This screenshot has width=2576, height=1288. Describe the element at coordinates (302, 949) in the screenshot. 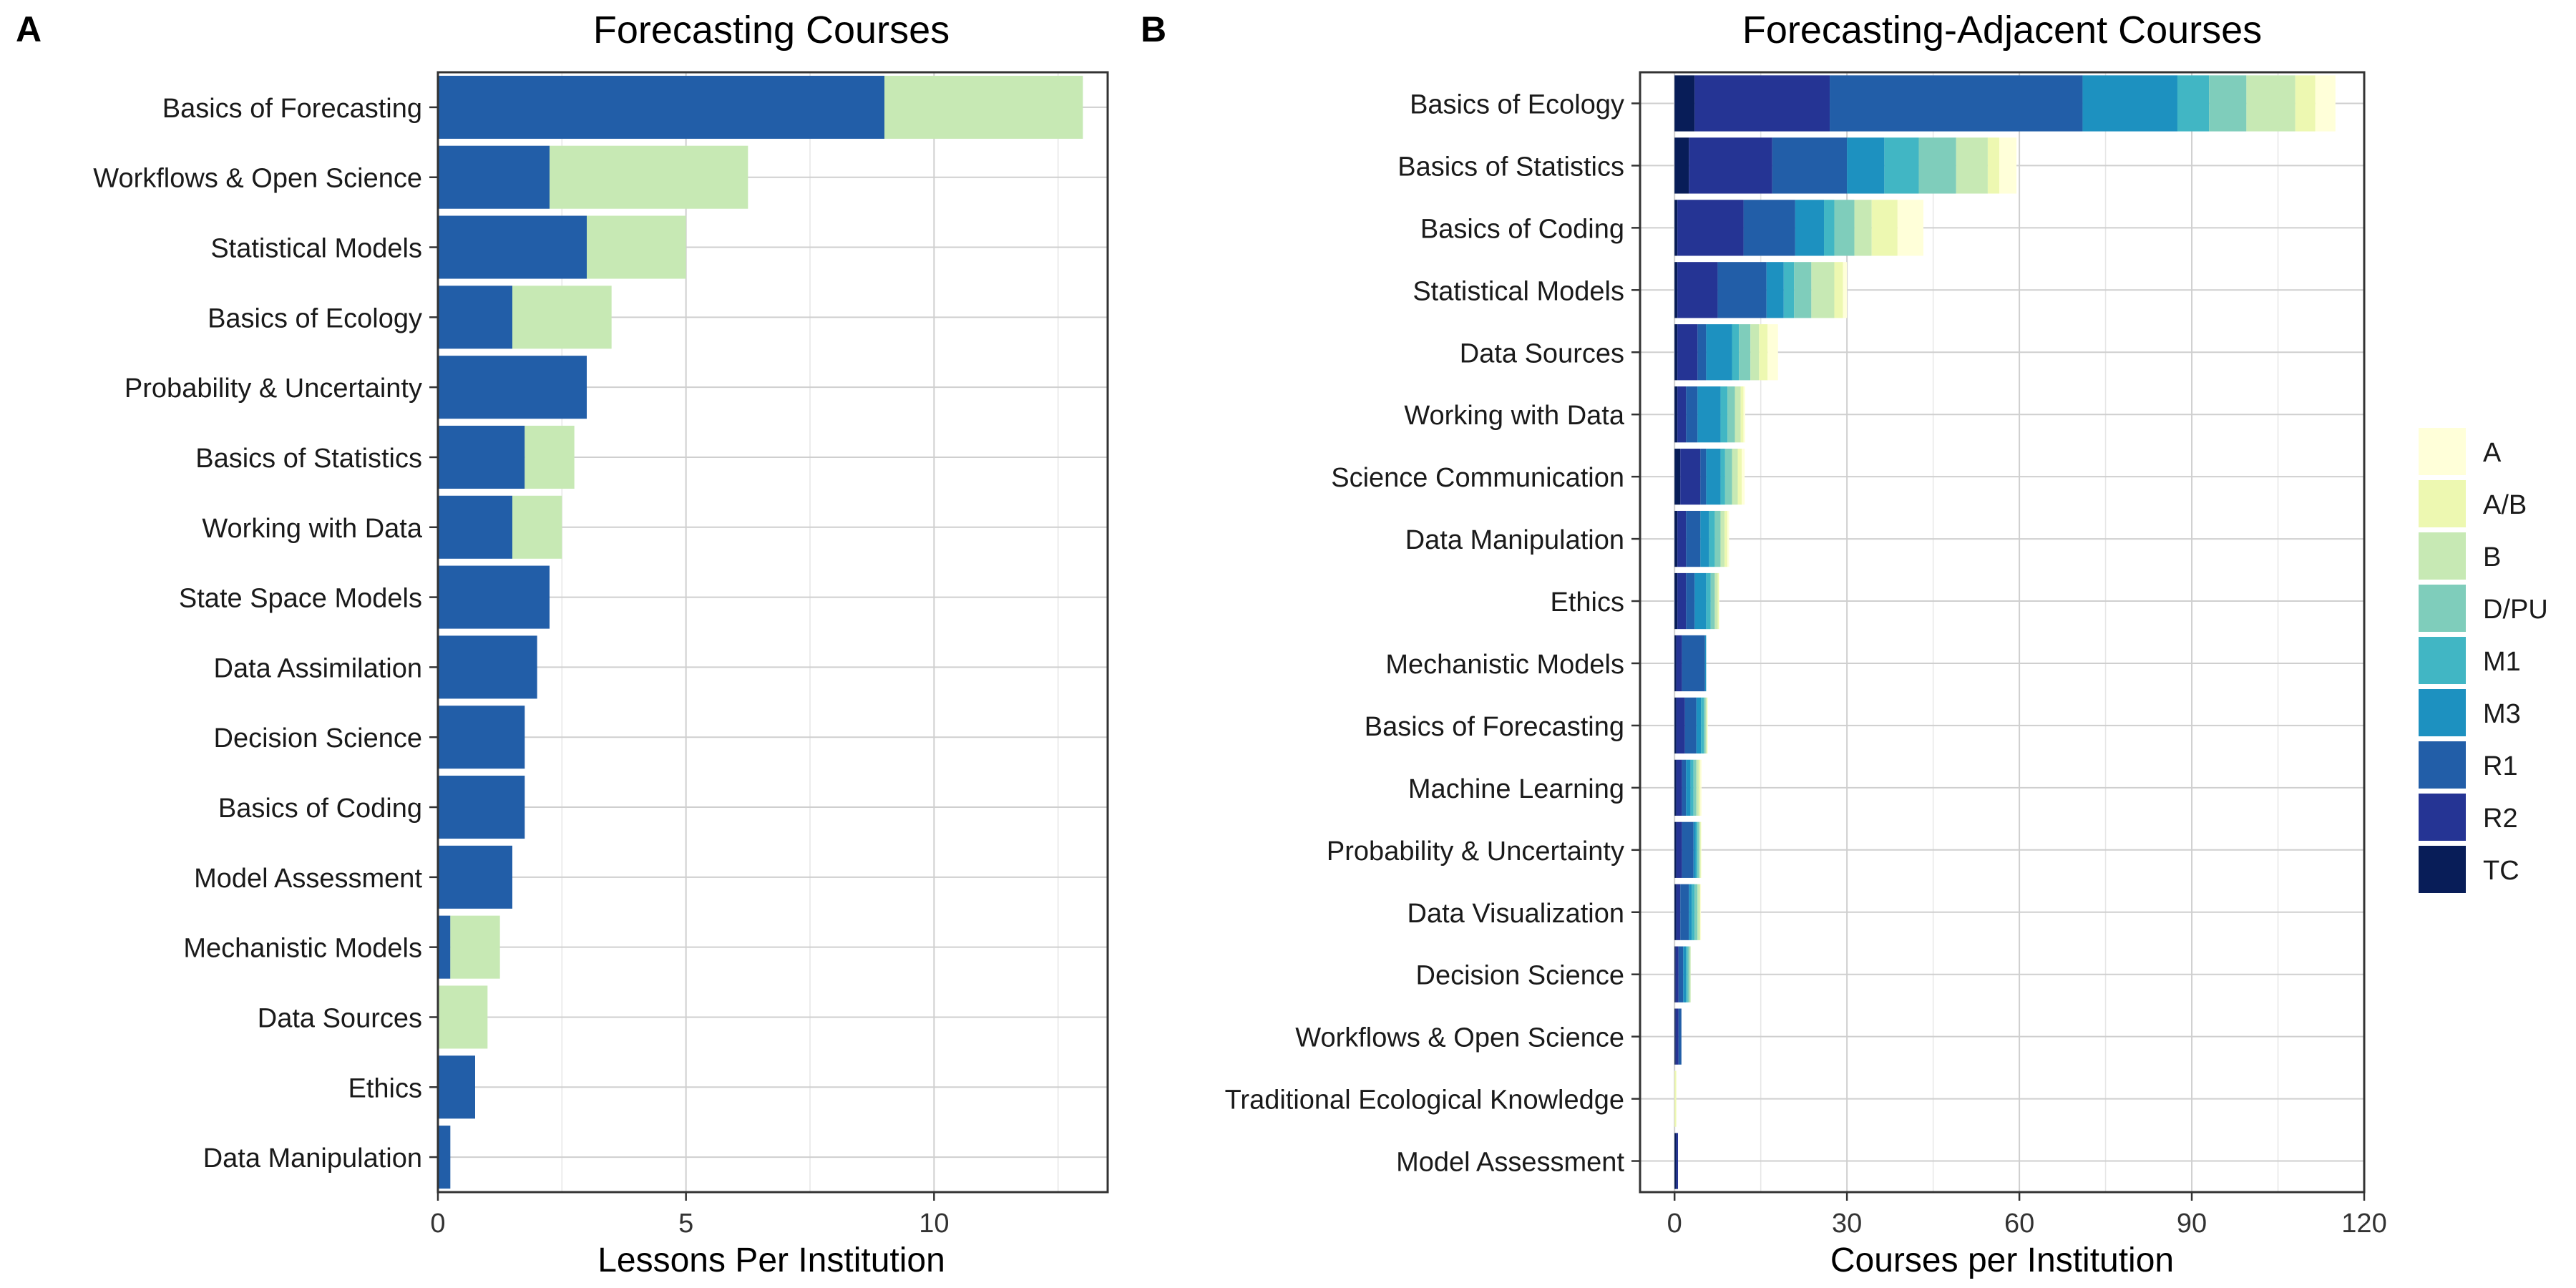

I see `category-label-a-mechanistic-models: Mechanistic Models` at that location.